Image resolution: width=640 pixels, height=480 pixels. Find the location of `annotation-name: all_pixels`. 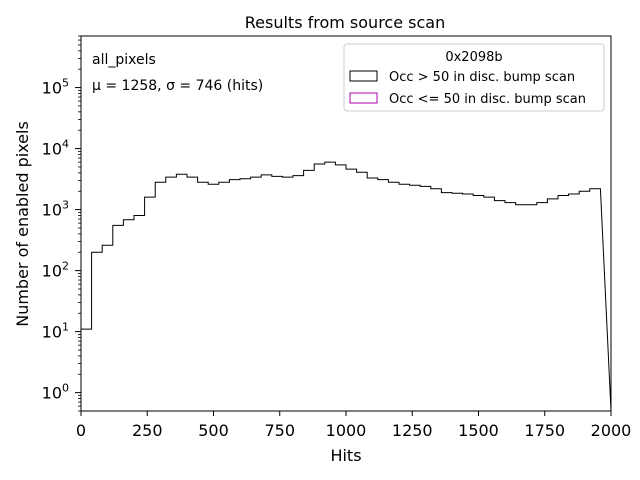

annotation-name: all_pixels is located at coordinates (124, 60).